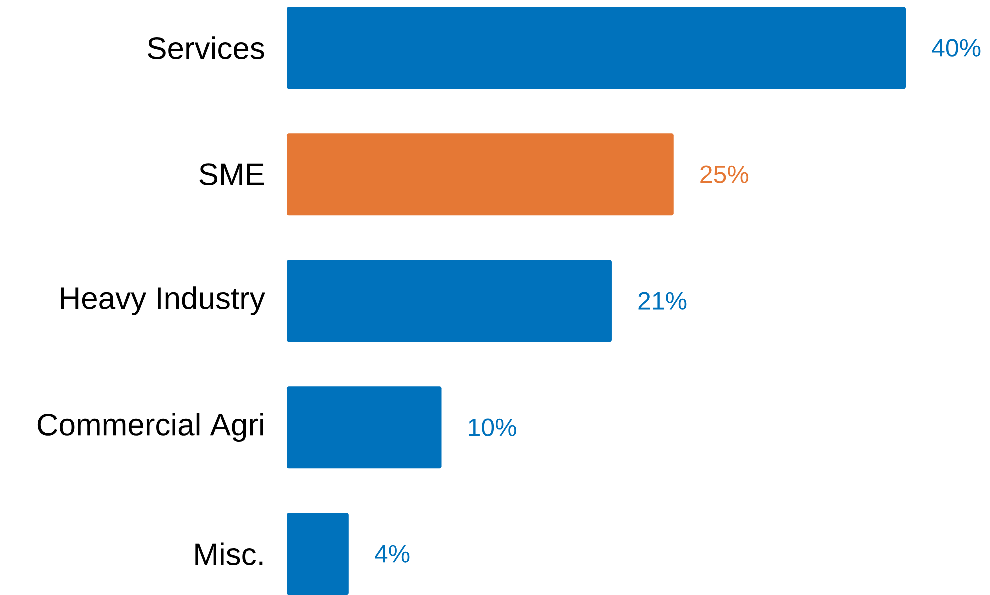  What do you see at coordinates (956, 48) in the screenshot?
I see `data-label: 40%` at bounding box center [956, 48].